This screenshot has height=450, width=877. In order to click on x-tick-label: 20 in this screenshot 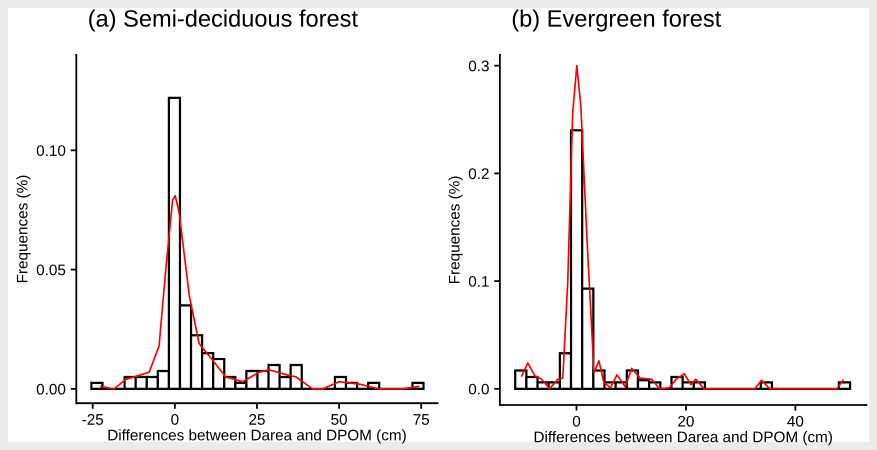, I will do `click(686, 421)`.